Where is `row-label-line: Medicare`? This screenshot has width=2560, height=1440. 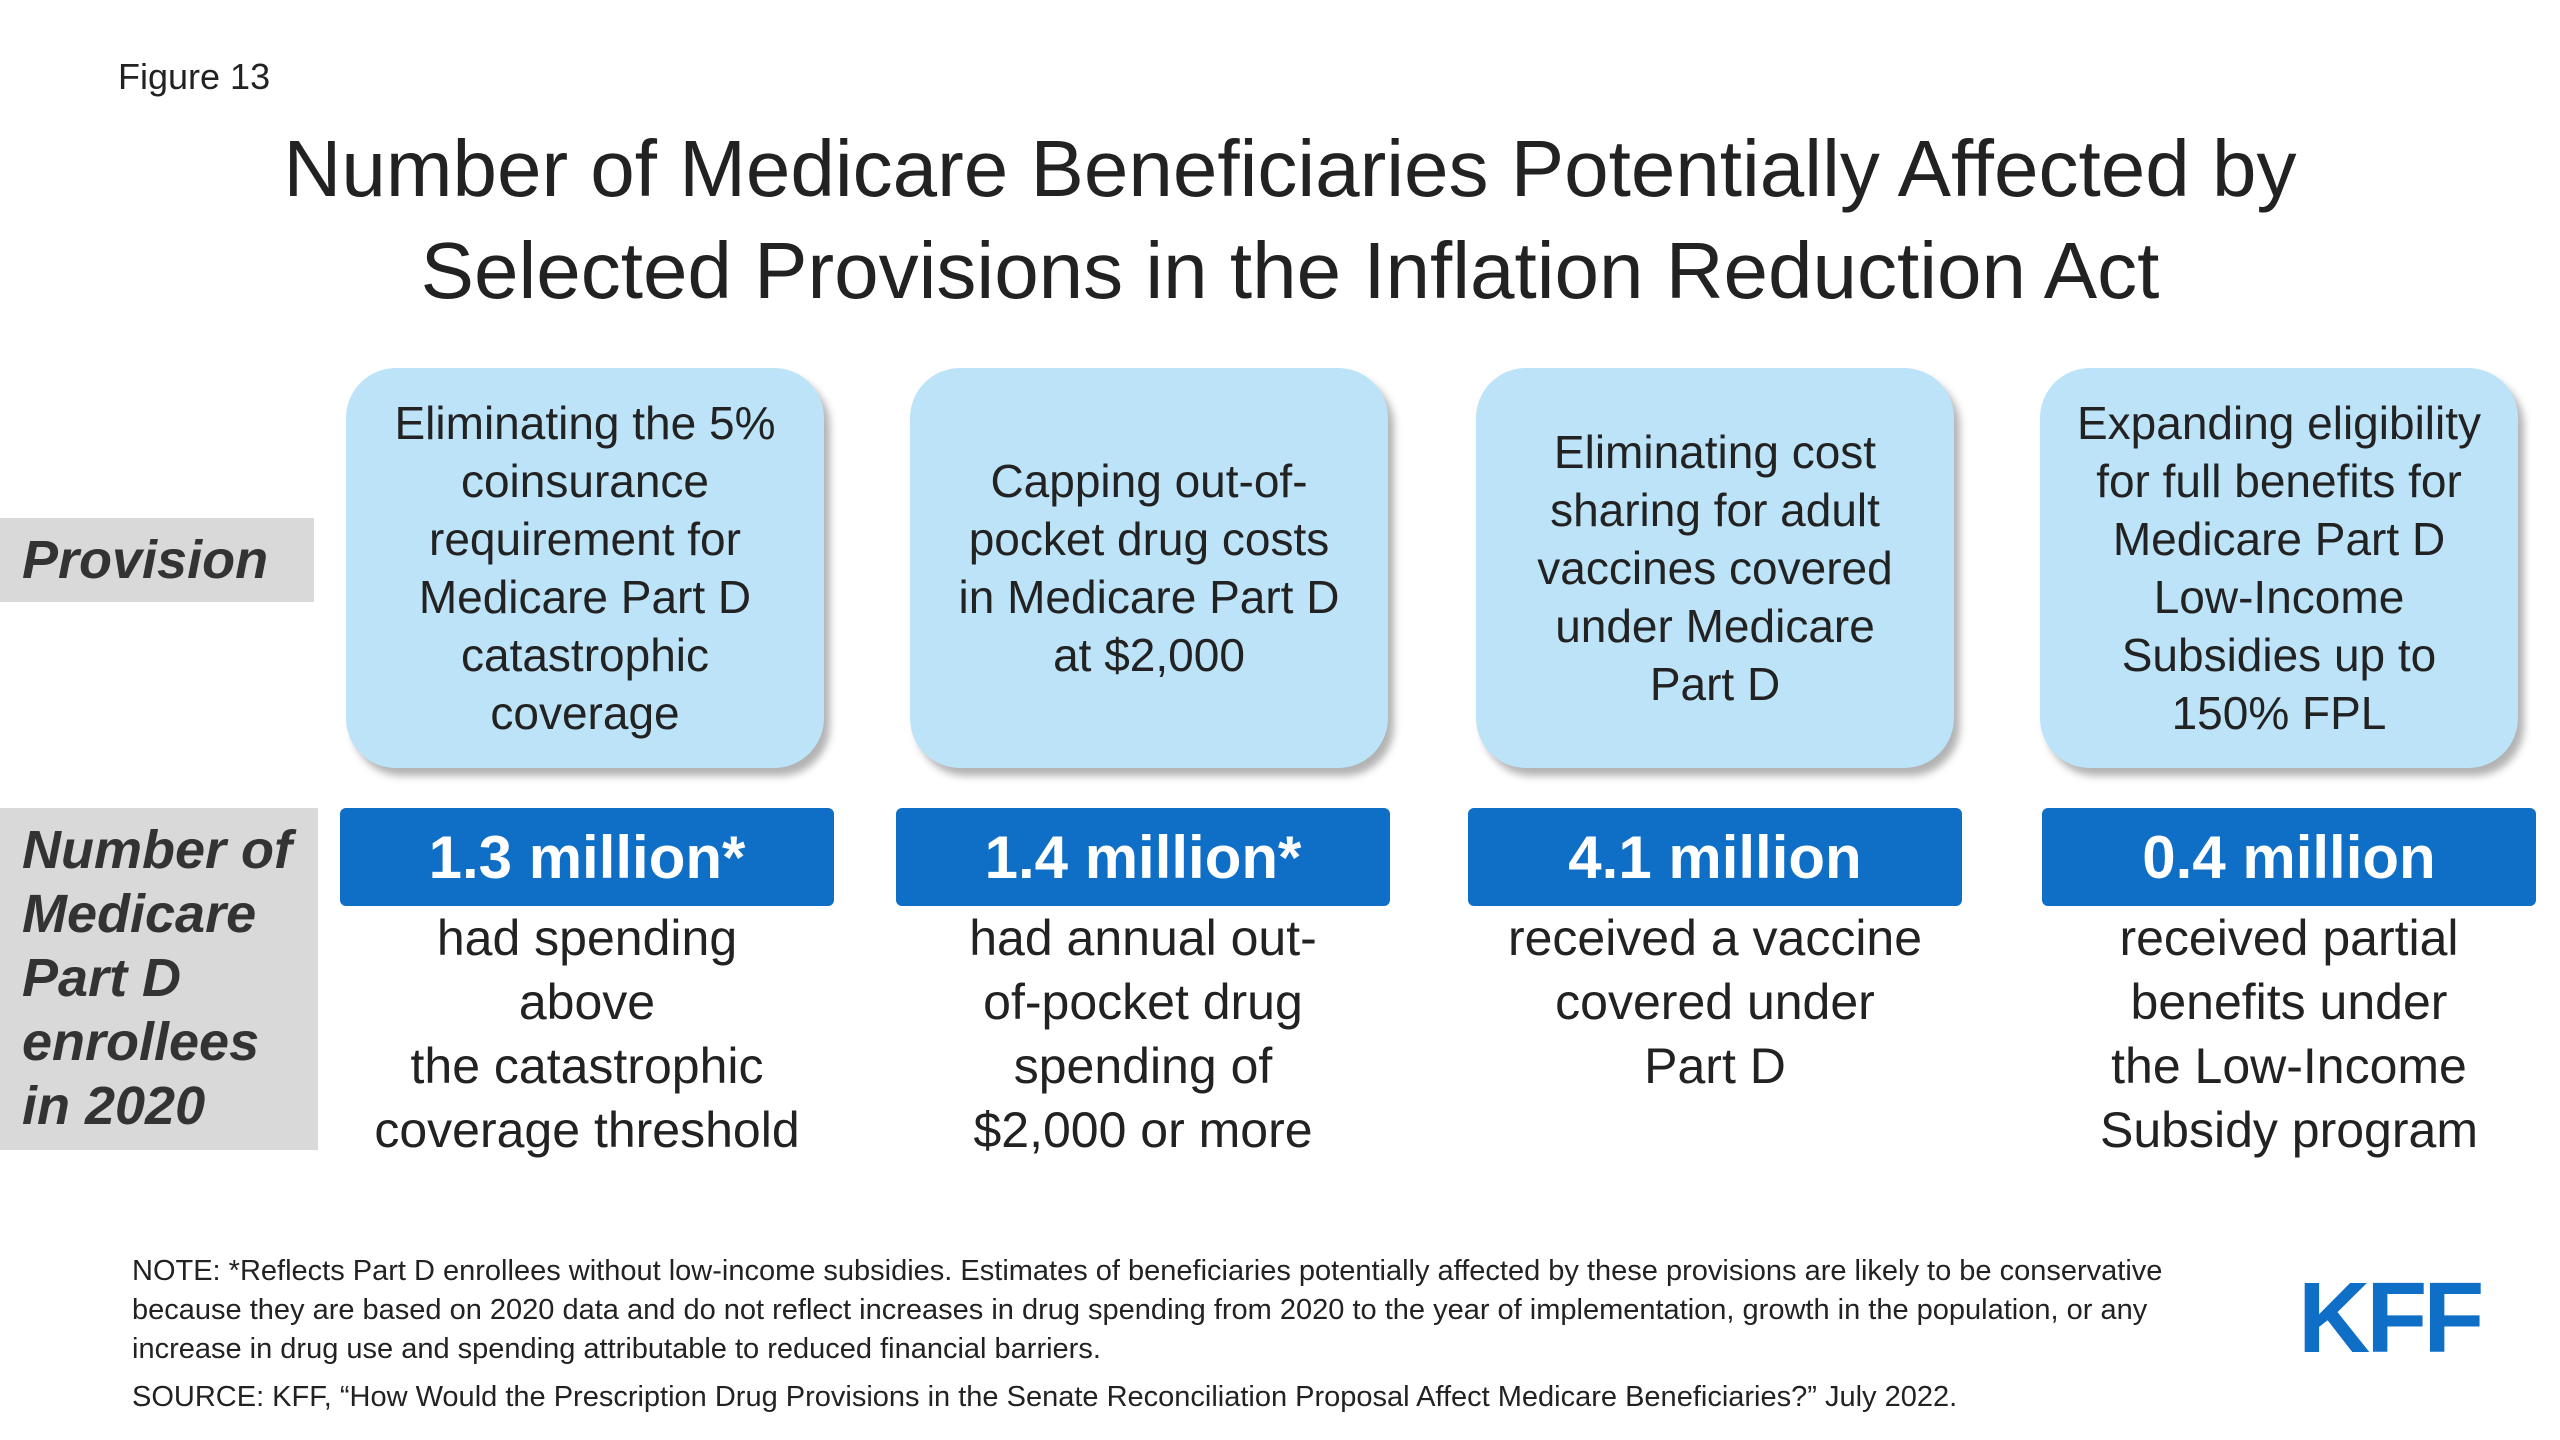 row-label-line: Medicare is located at coordinates (139, 914).